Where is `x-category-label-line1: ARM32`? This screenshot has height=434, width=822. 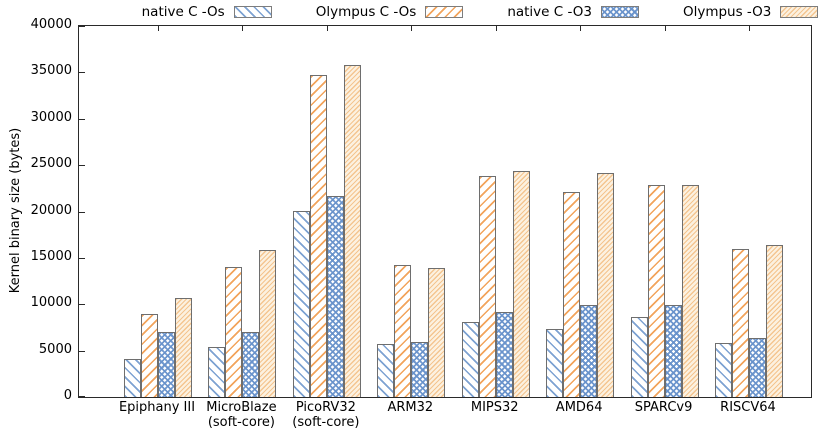
x-category-label-line1: ARM32 is located at coordinates (410, 407).